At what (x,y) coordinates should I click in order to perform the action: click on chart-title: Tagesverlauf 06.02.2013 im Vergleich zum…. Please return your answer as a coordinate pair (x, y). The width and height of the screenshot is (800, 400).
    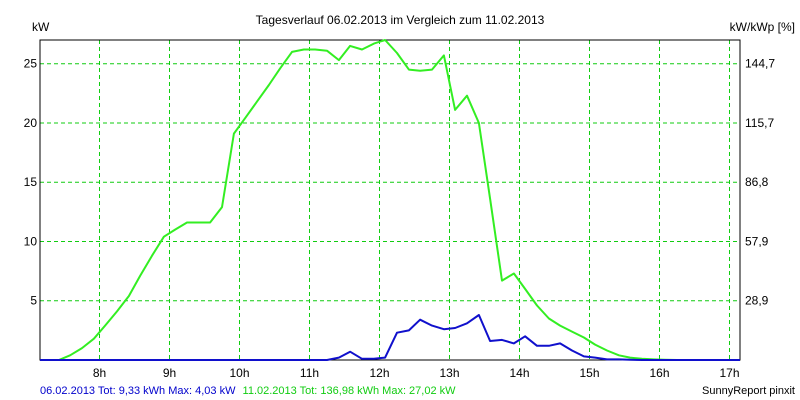
    Looking at the image, I should click on (400, 20).